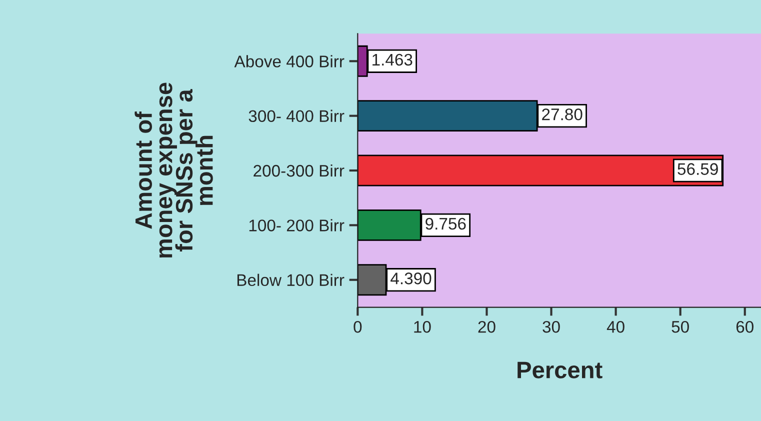 The image size is (761, 421). What do you see at coordinates (290, 280) in the screenshot?
I see `y-tick-label: Below 100 Birr` at bounding box center [290, 280].